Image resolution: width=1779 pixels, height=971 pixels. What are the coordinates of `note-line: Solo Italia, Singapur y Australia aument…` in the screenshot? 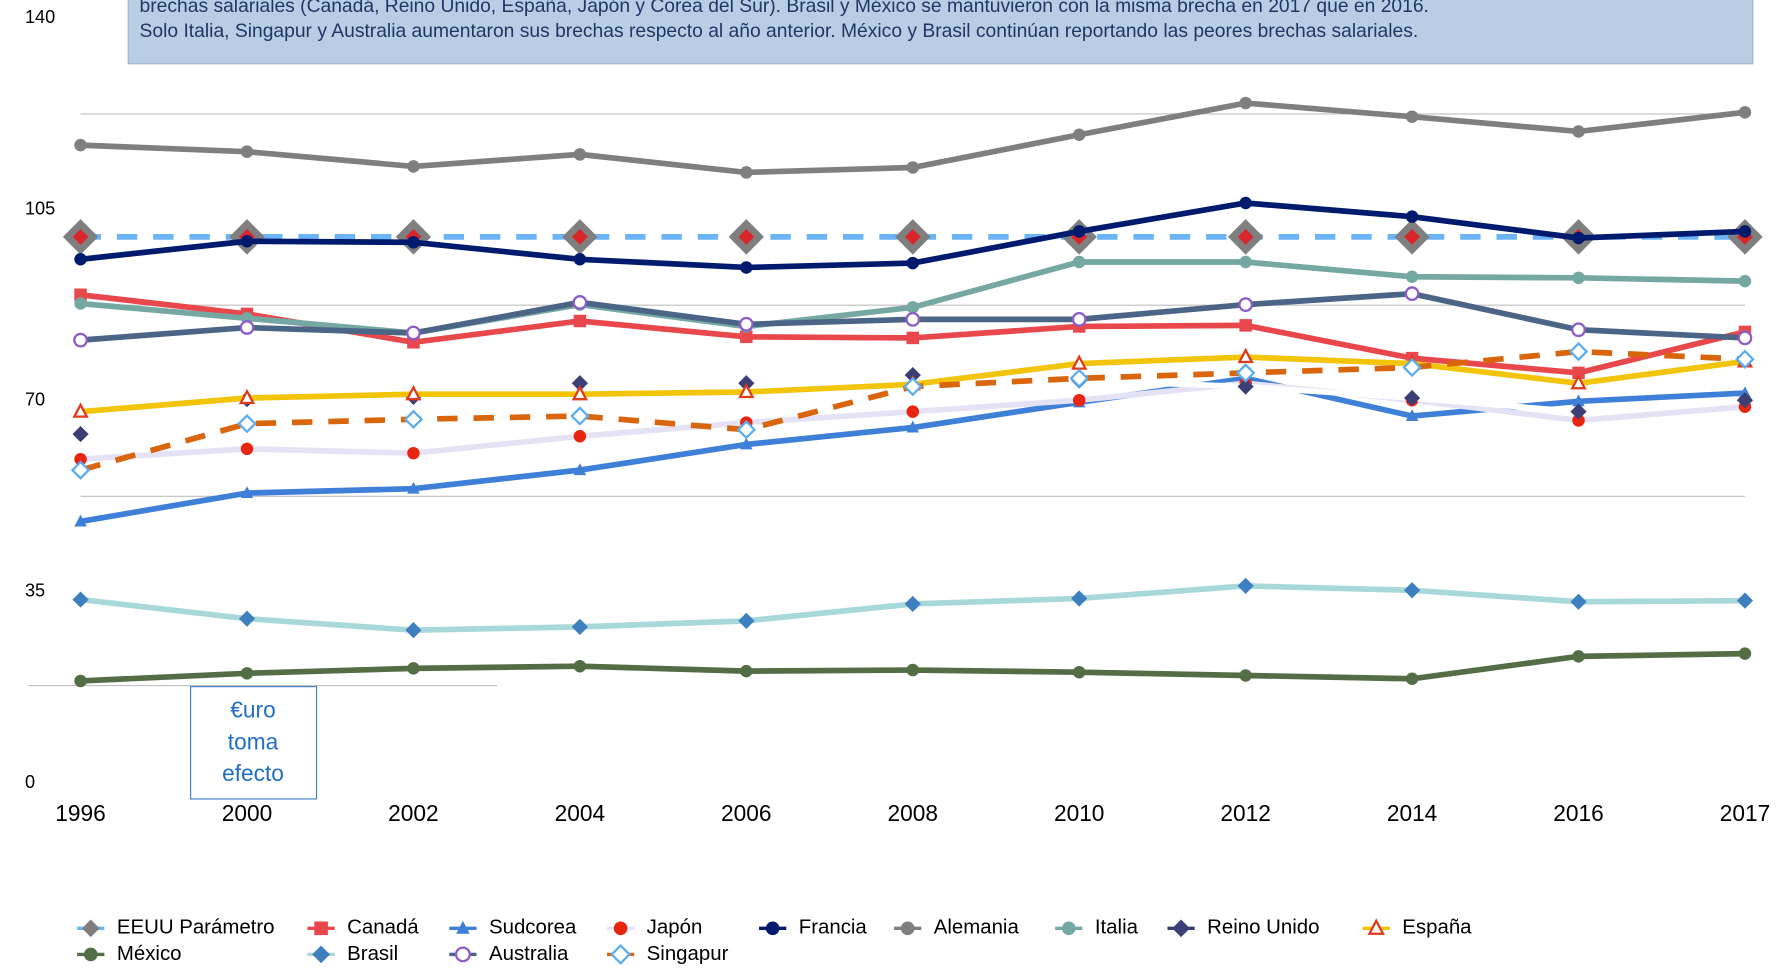 It's located at (779, 31).